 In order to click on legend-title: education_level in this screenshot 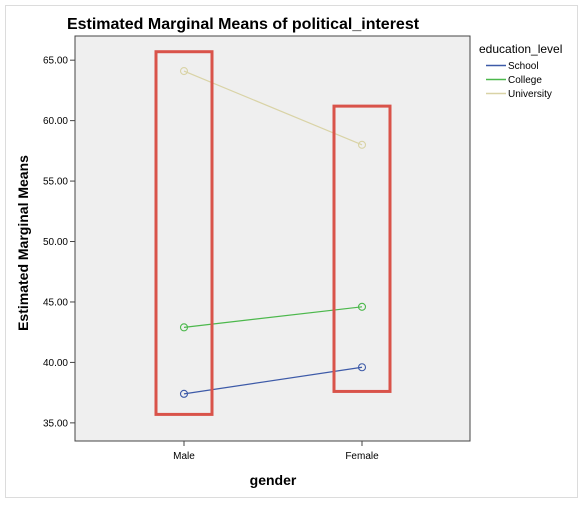, I will do `click(520, 49)`.